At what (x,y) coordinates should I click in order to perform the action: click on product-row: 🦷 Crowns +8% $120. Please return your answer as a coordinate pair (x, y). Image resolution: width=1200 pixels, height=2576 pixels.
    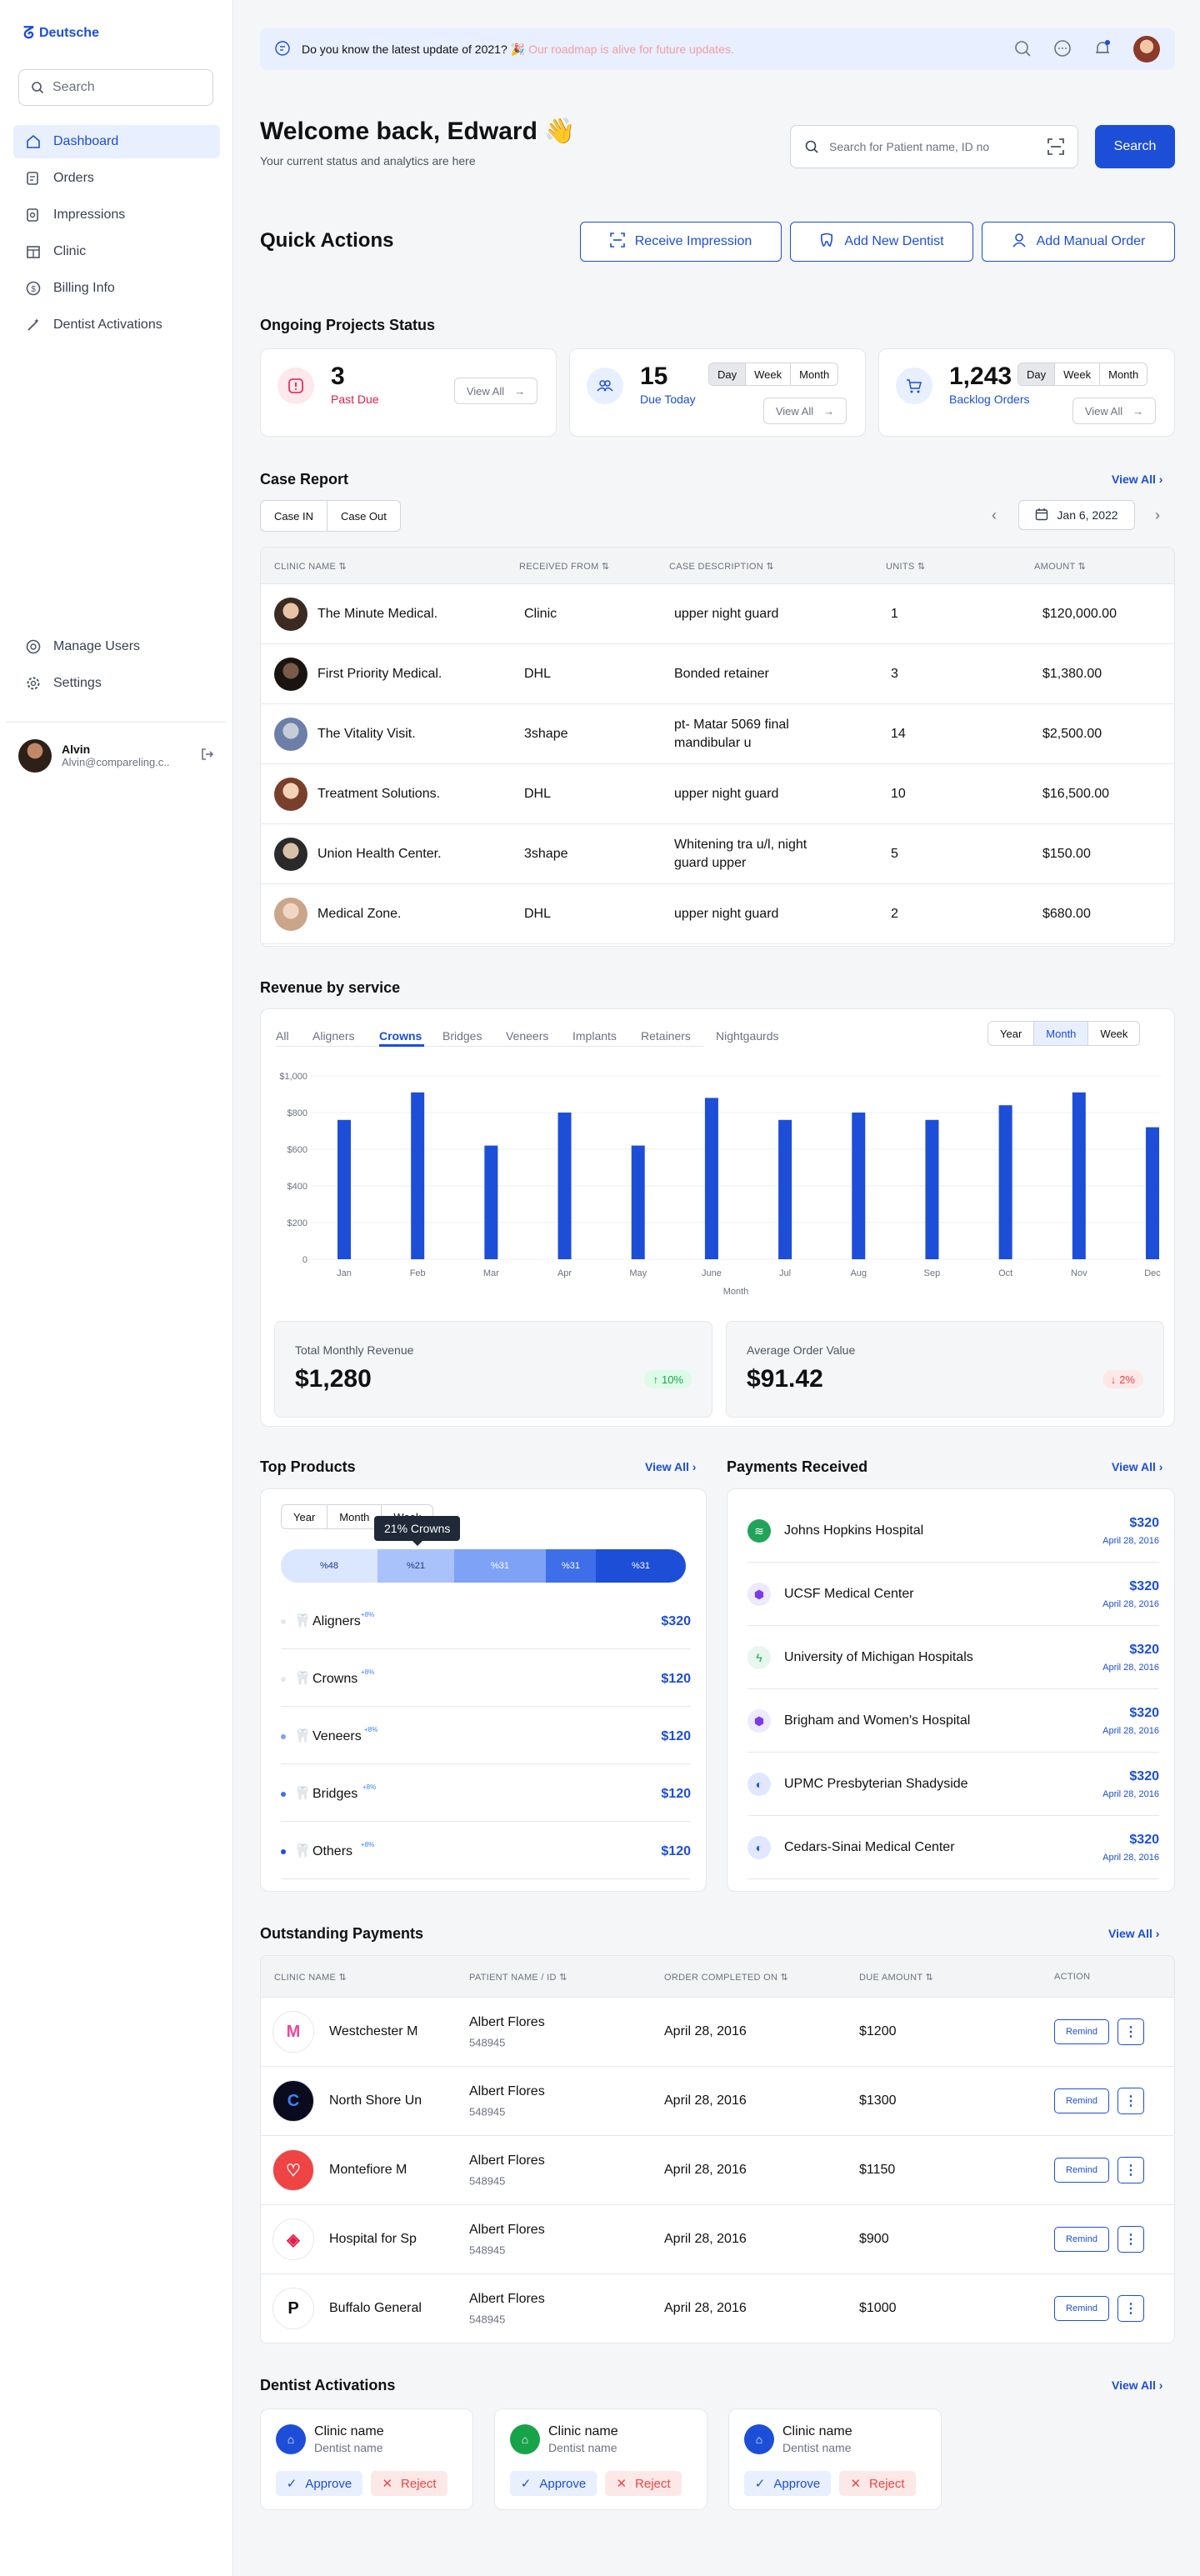
    Looking at the image, I should click on (486, 1679).